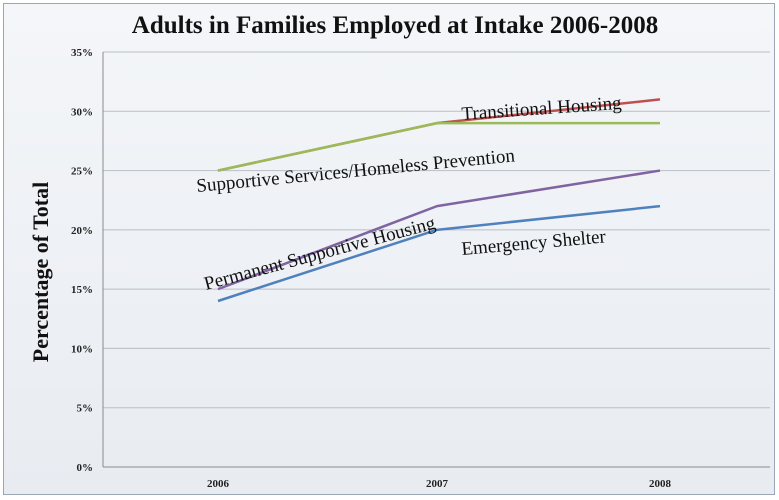  I want to click on y-axis-label: Percentage of Total, so click(40, 272).